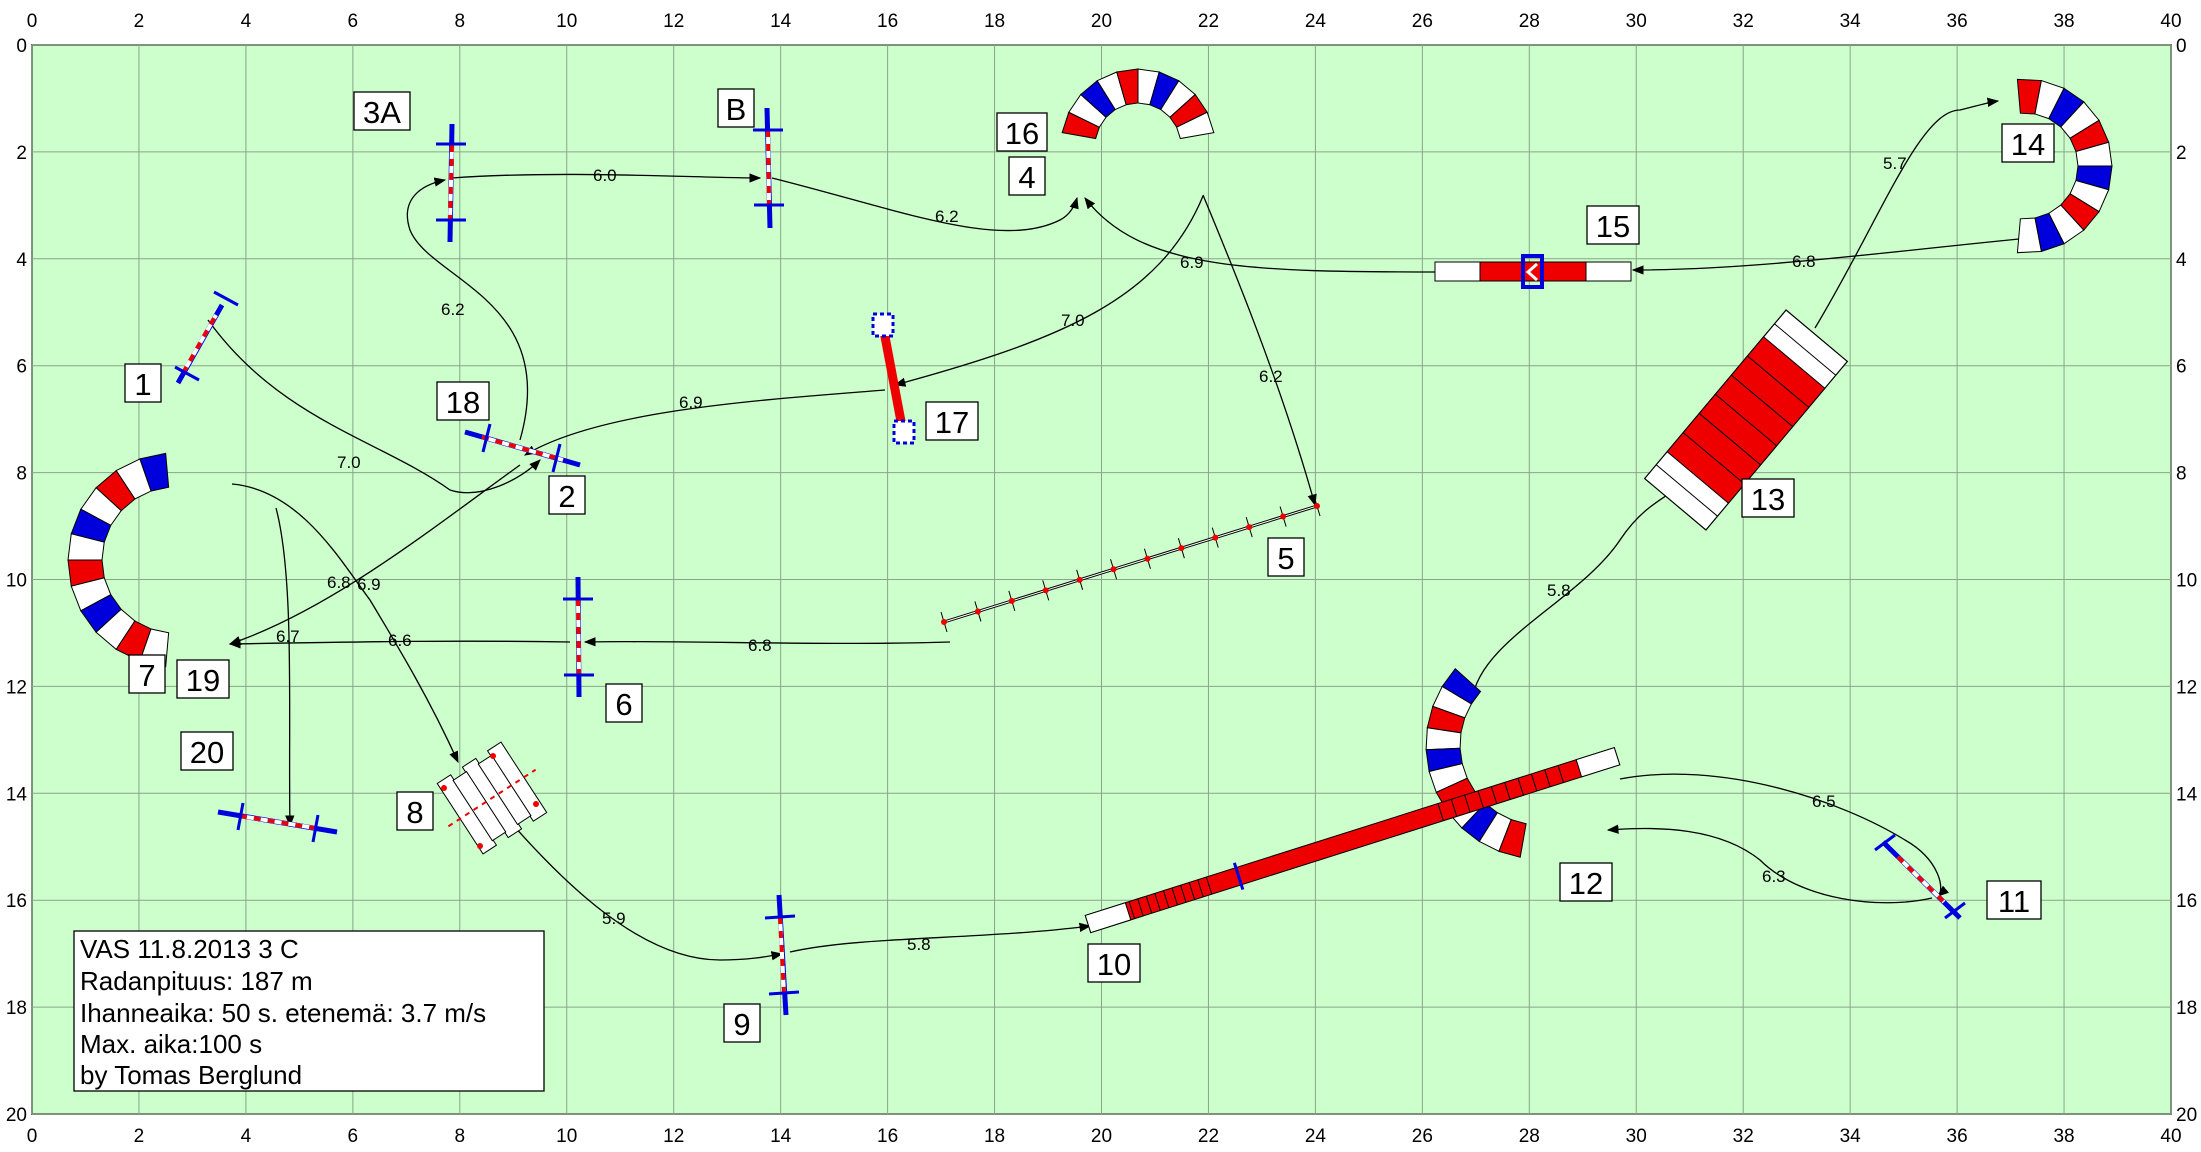 This screenshot has height=1152, width=2201. What do you see at coordinates (467, 309) in the screenshot?
I see `path-2-3a` at bounding box center [467, 309].